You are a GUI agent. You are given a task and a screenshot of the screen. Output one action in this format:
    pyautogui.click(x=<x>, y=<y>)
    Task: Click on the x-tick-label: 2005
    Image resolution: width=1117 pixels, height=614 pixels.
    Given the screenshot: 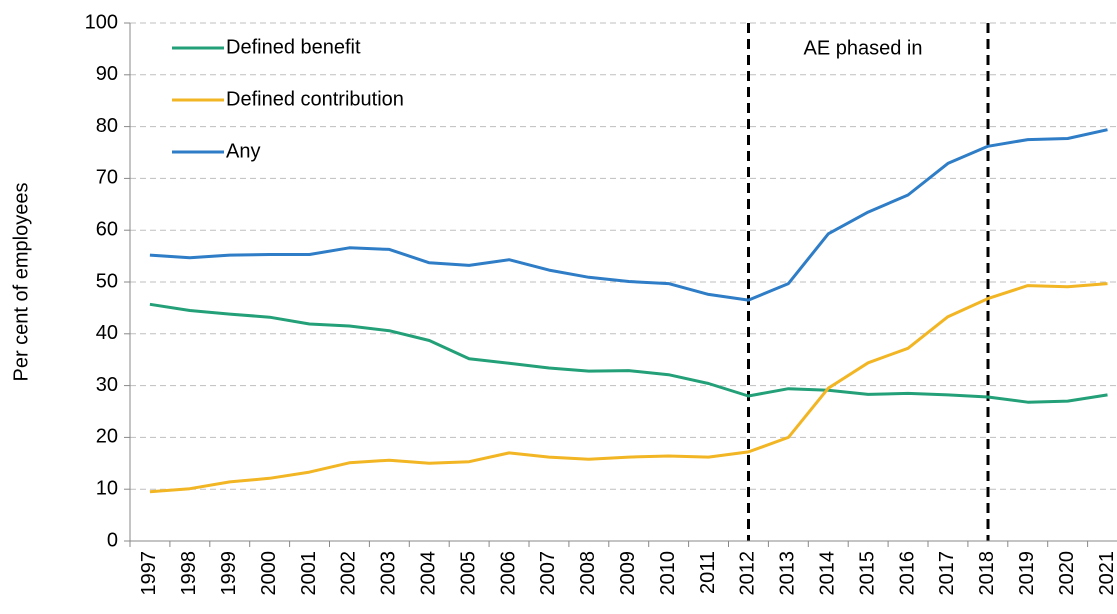 What is the action you would take?
    pyautogui.click(x=468, y=573)
    